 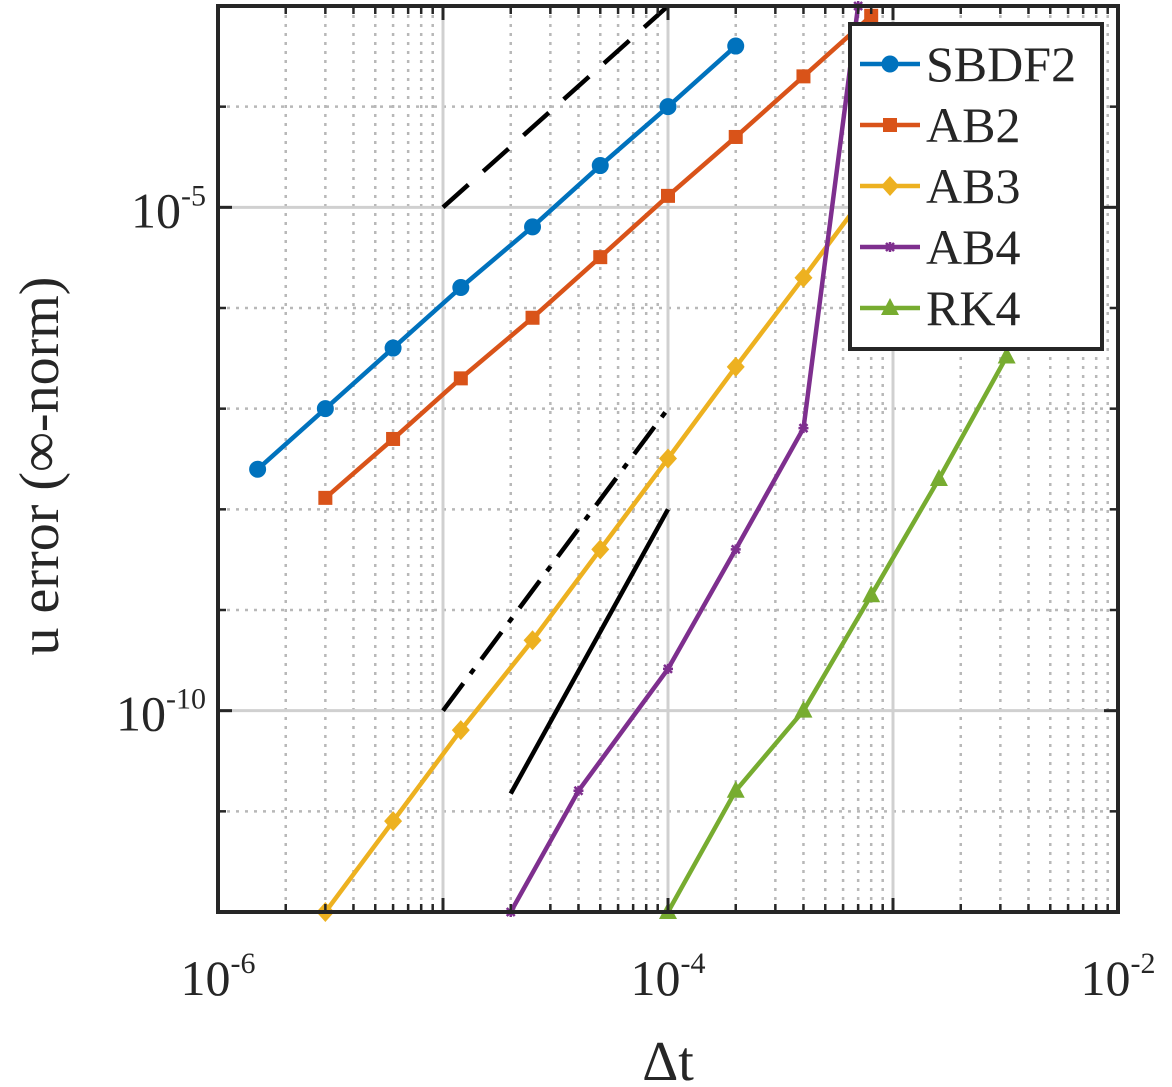 I want to click on legend-label-sbdf2: SBDF2, so click(x=1001, y=64).